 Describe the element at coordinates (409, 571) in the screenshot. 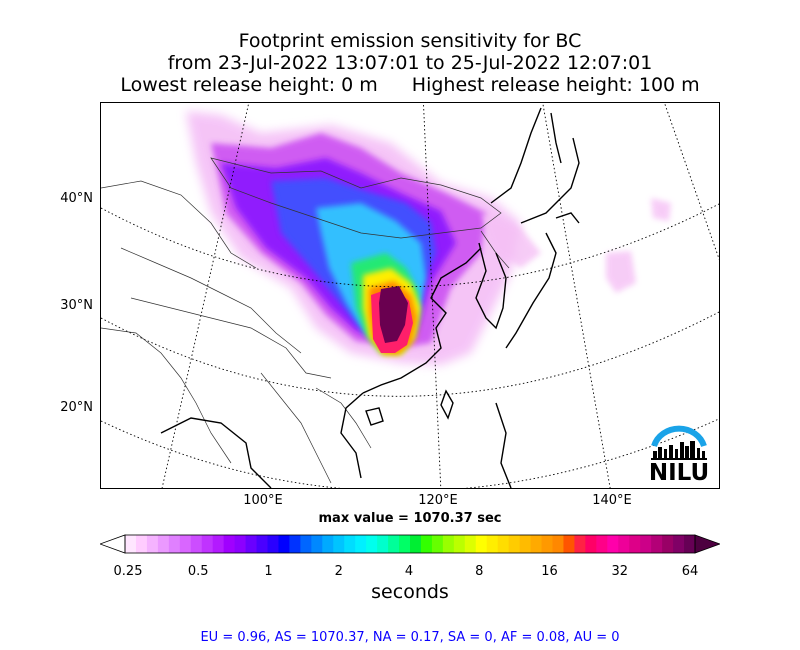

I see `colorbar-tick: 4` at that location.